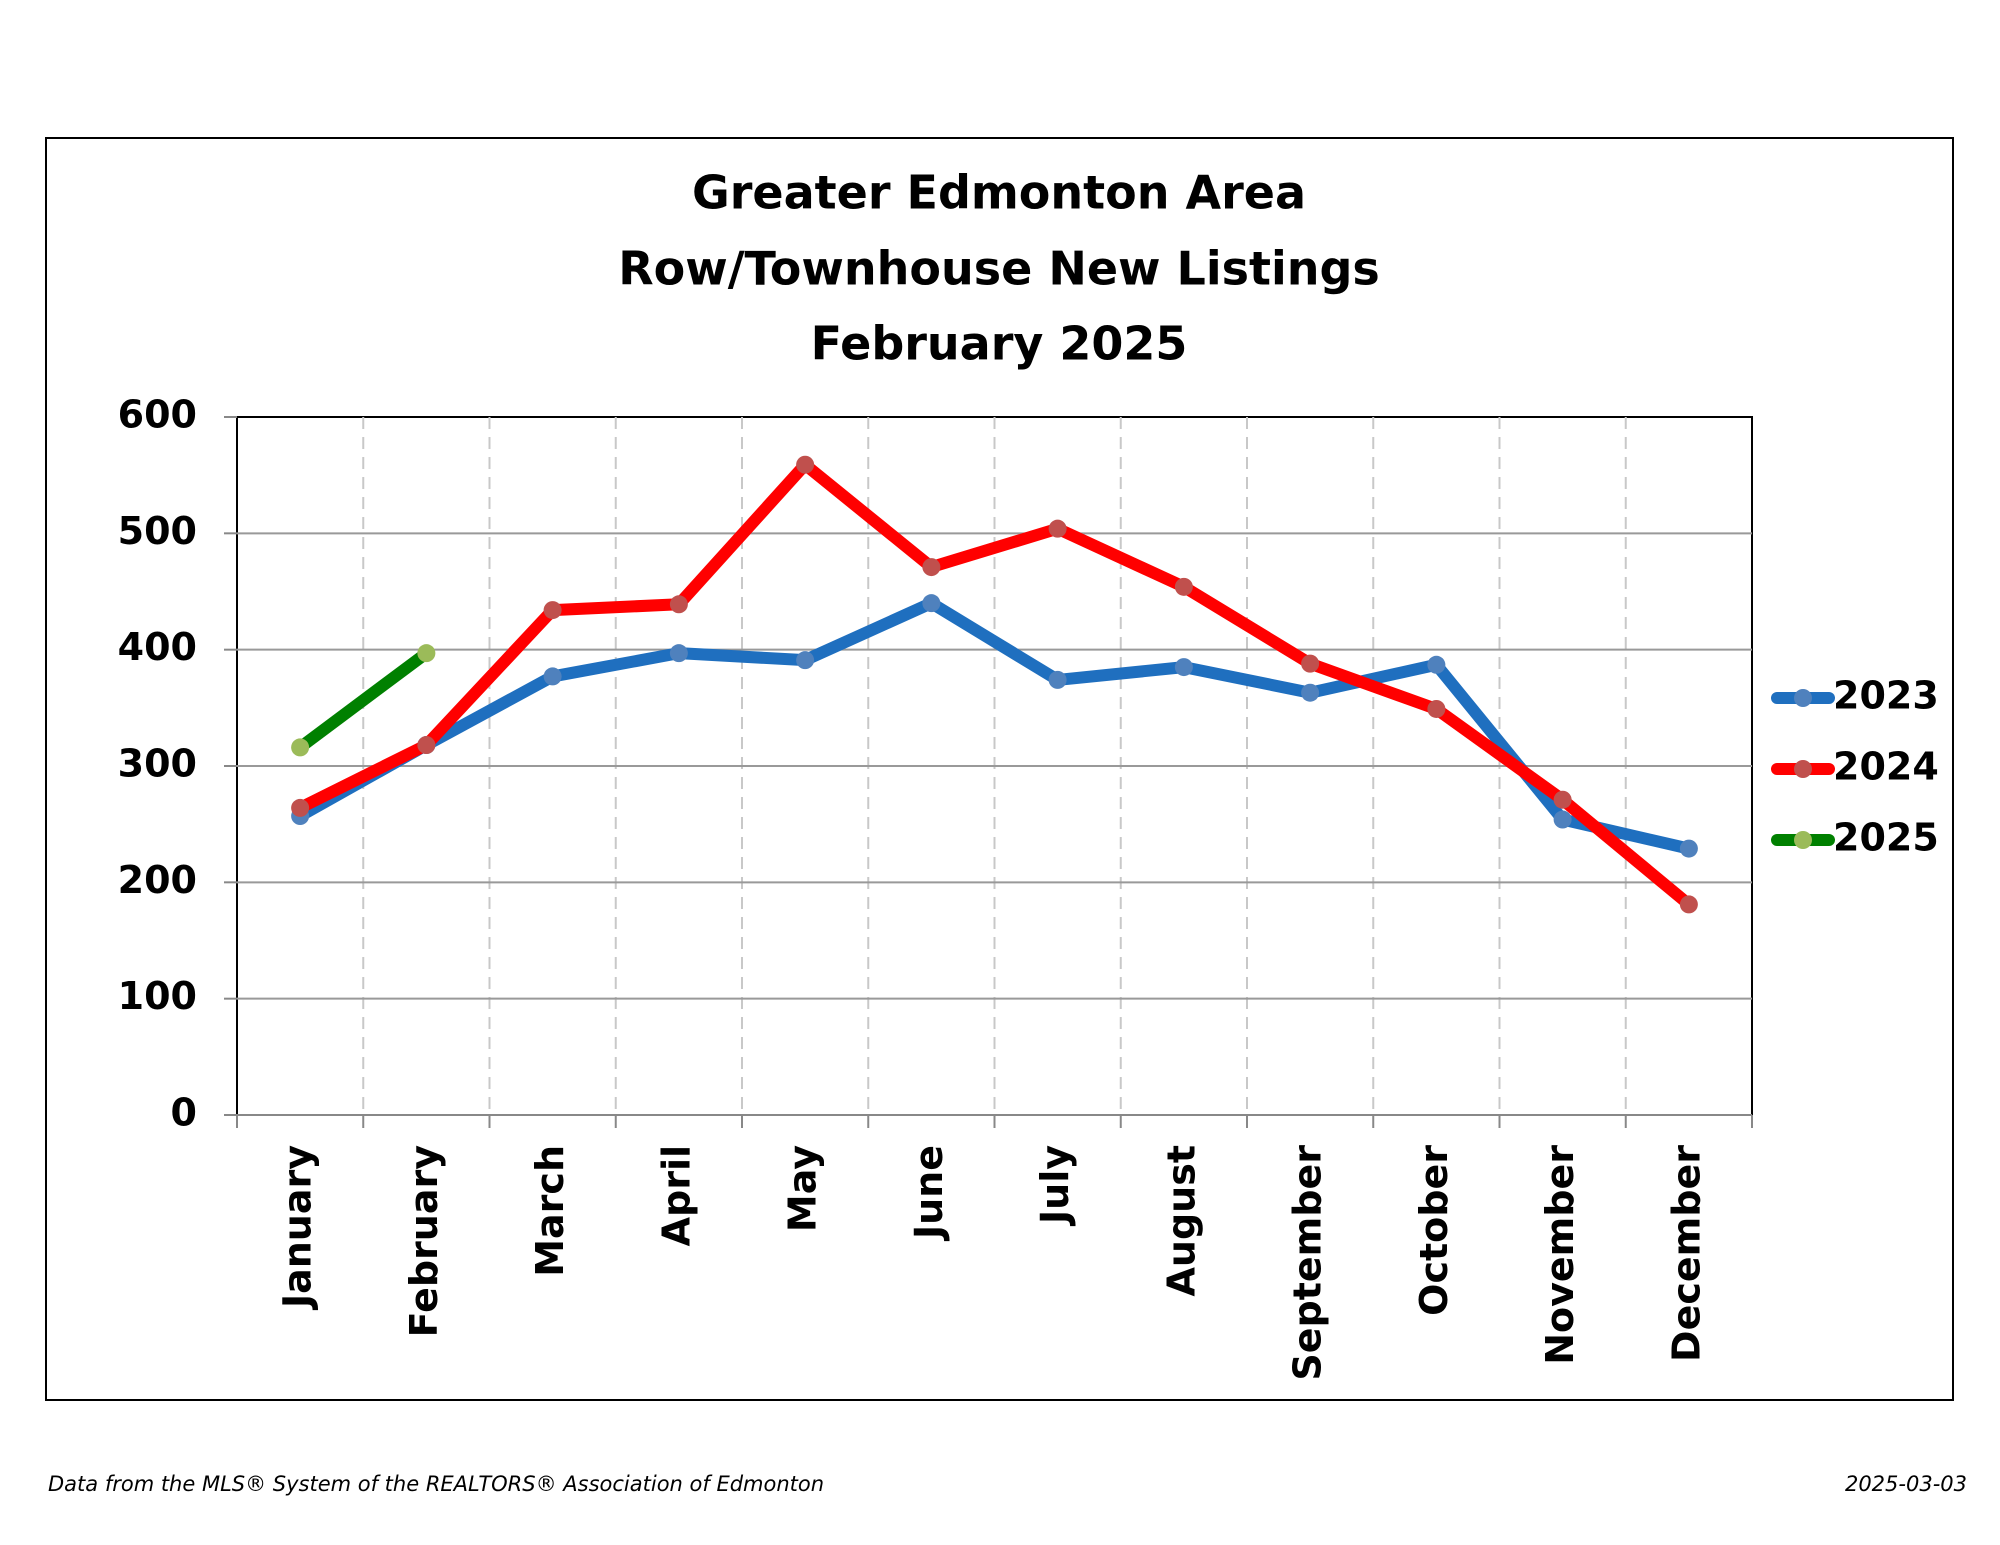  What do you see at coordinates (1886, 696) in the screenshot?
I see `legend-label: 2023` at bounding box center [1886, 696].